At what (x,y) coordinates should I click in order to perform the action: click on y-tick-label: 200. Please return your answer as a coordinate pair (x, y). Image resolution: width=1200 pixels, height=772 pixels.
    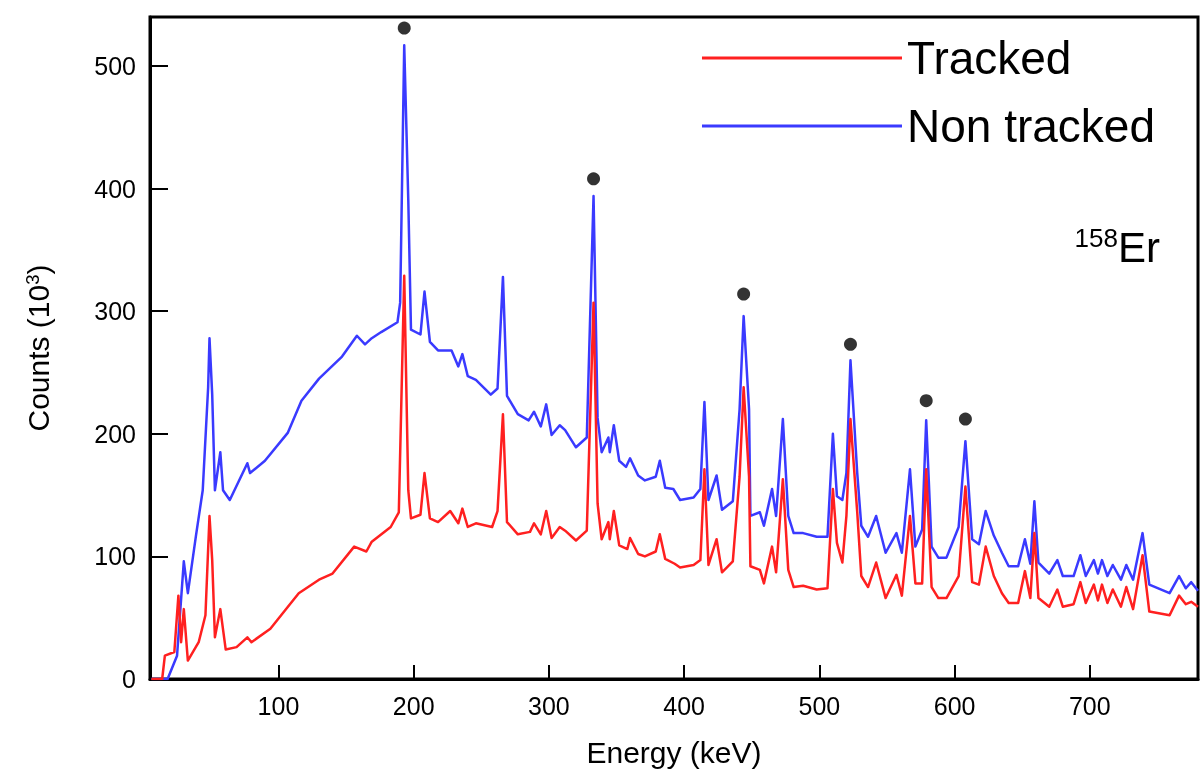
    Looking at the image, I should click on (115, 433).